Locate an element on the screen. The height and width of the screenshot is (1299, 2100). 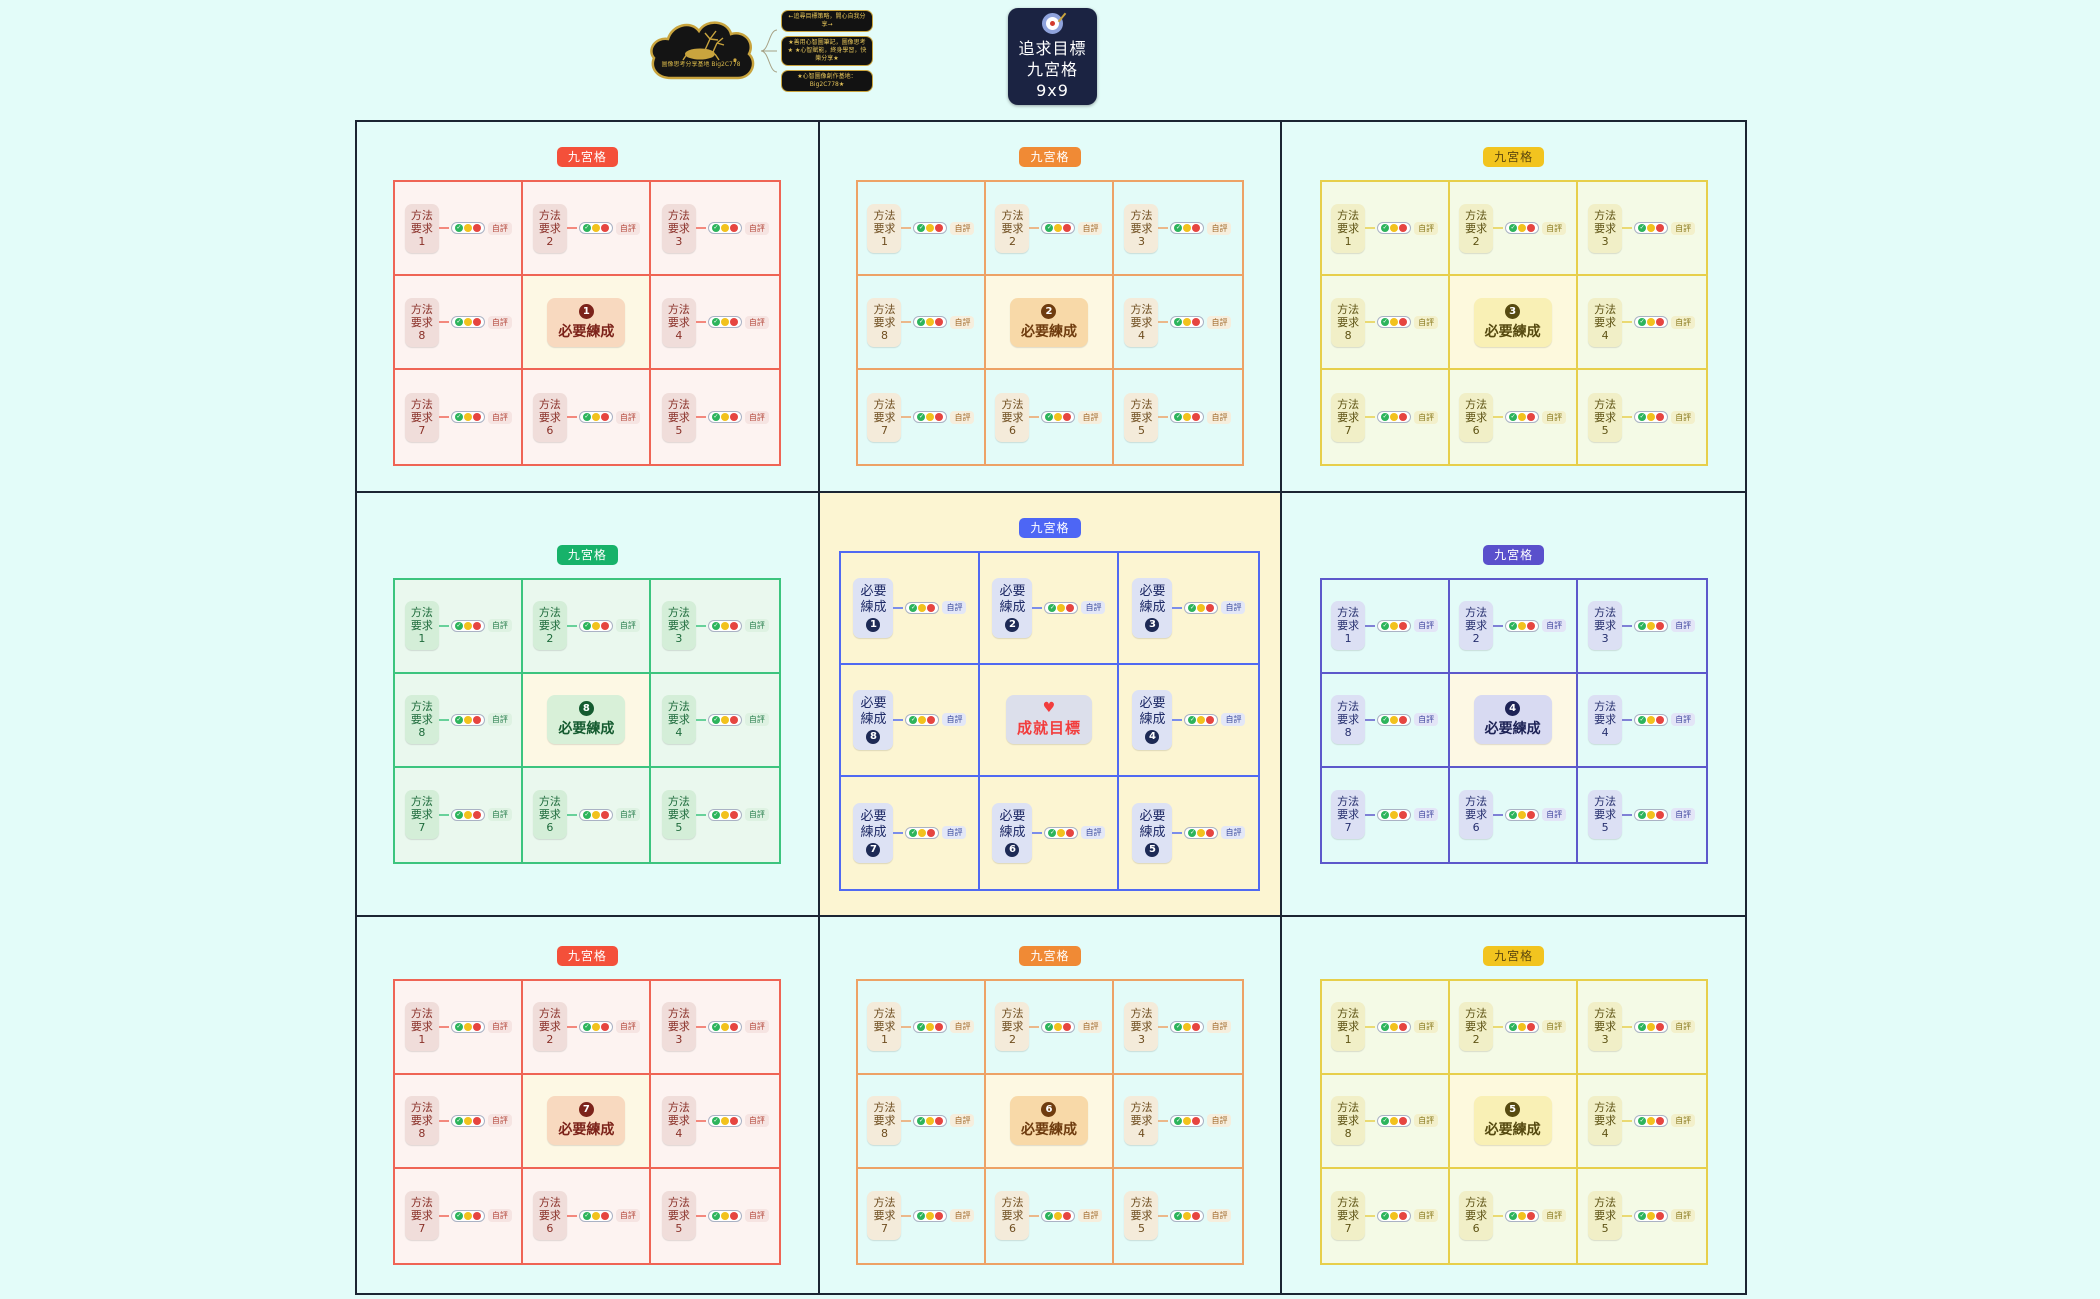
required-node-4: 4 必要練成 is located at coordinates (1512, 719).